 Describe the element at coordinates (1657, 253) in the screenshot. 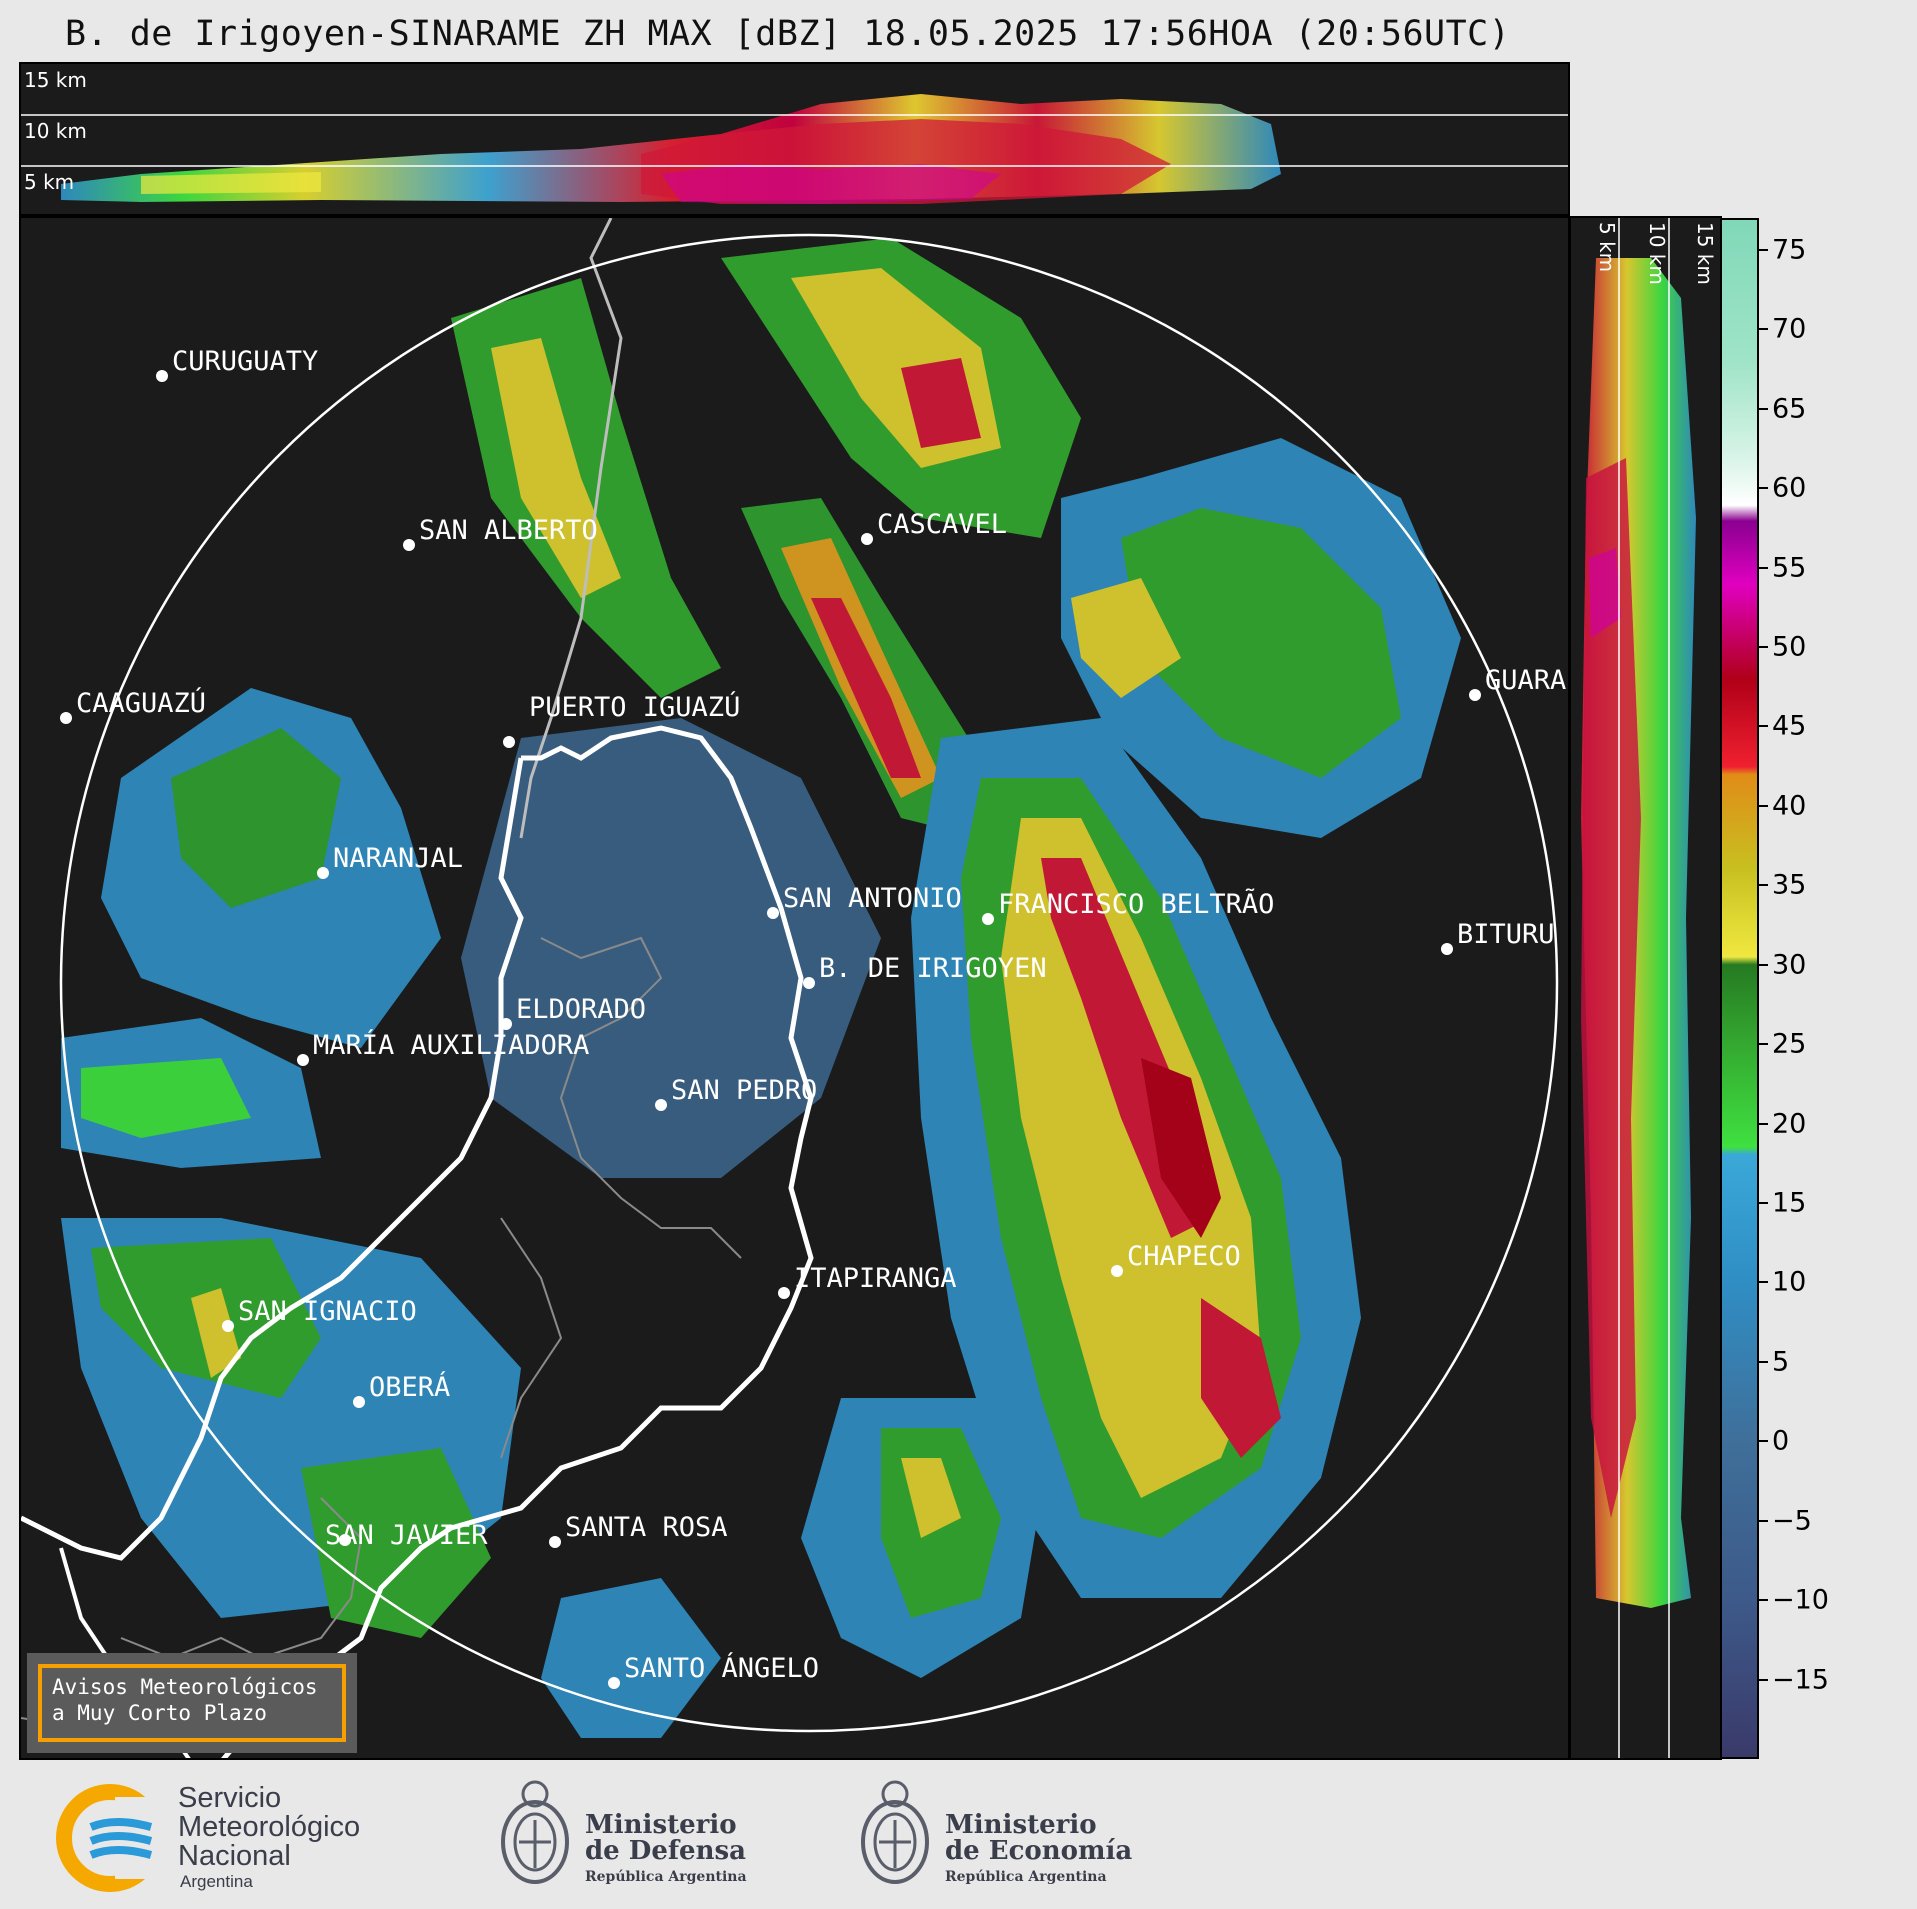

I see `height-label-10km-right: 10 km` at that location.